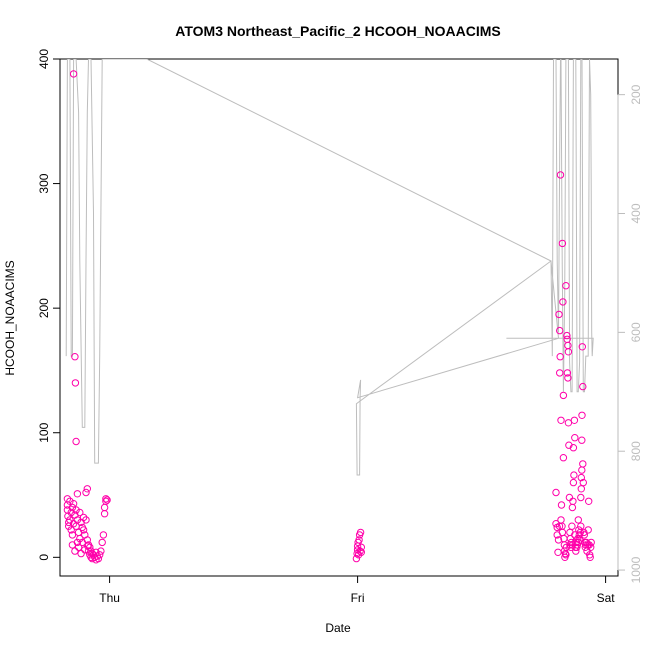 The height and width of the screenshot is (650, 650). Describe the element at coordinates (109, 598) in the screenshot. I see `x-tick-label: Thu` at that location.